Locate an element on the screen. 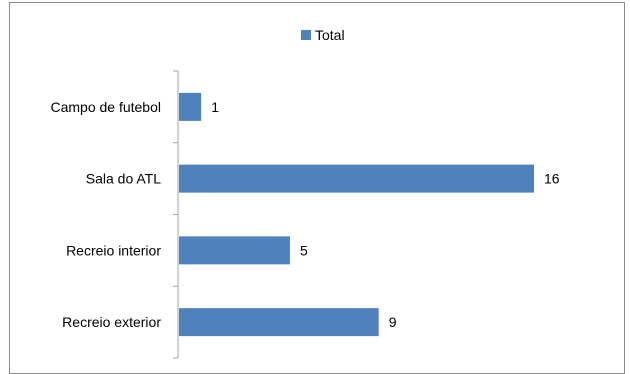 The image size is (630, 374). category-label: Sala do ATL is located at coordinates (123, 179).